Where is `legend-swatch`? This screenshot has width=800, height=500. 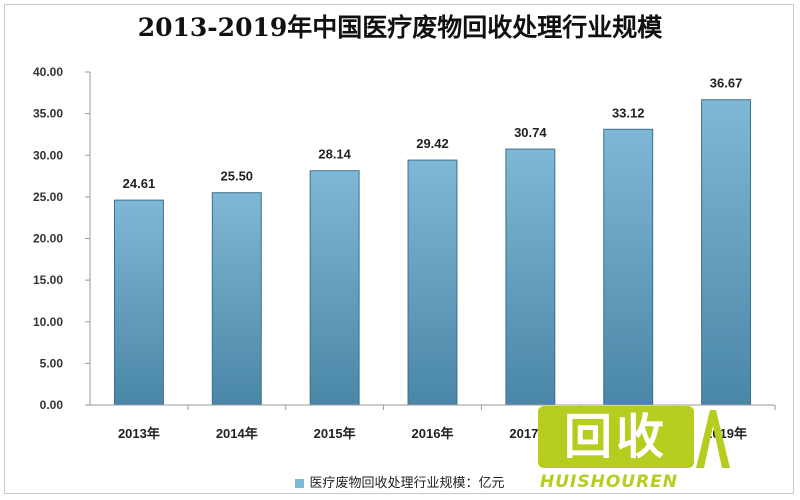 legend-swatch is located at coordinates (300, 483).